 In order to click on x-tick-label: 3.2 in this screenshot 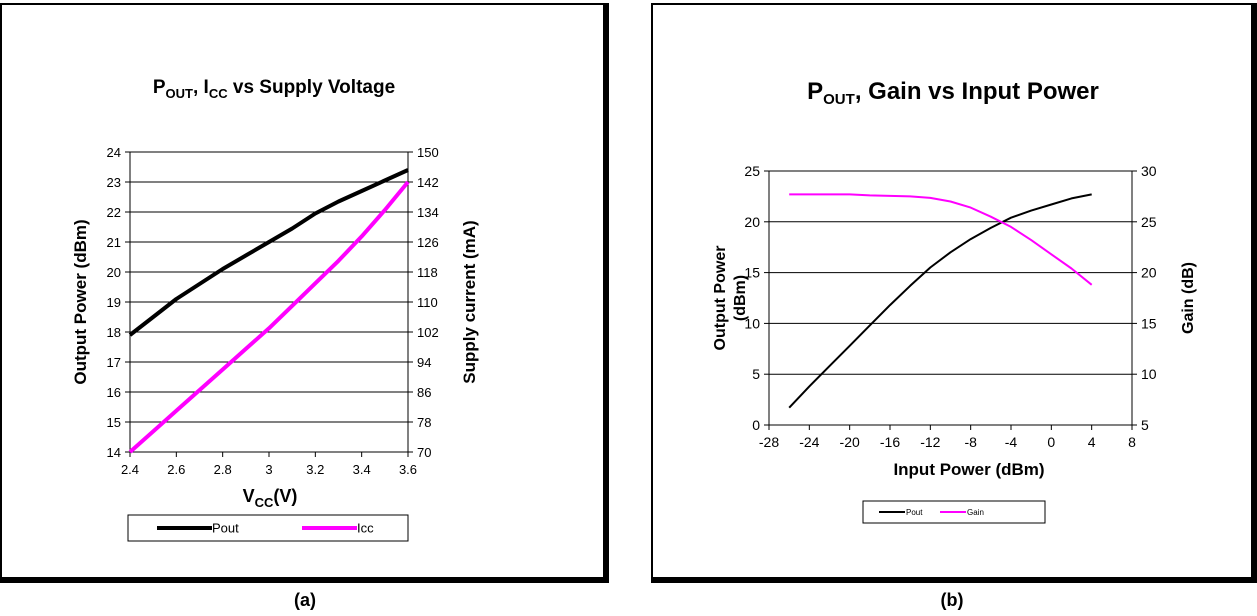, I will do `click(315, 469)`.